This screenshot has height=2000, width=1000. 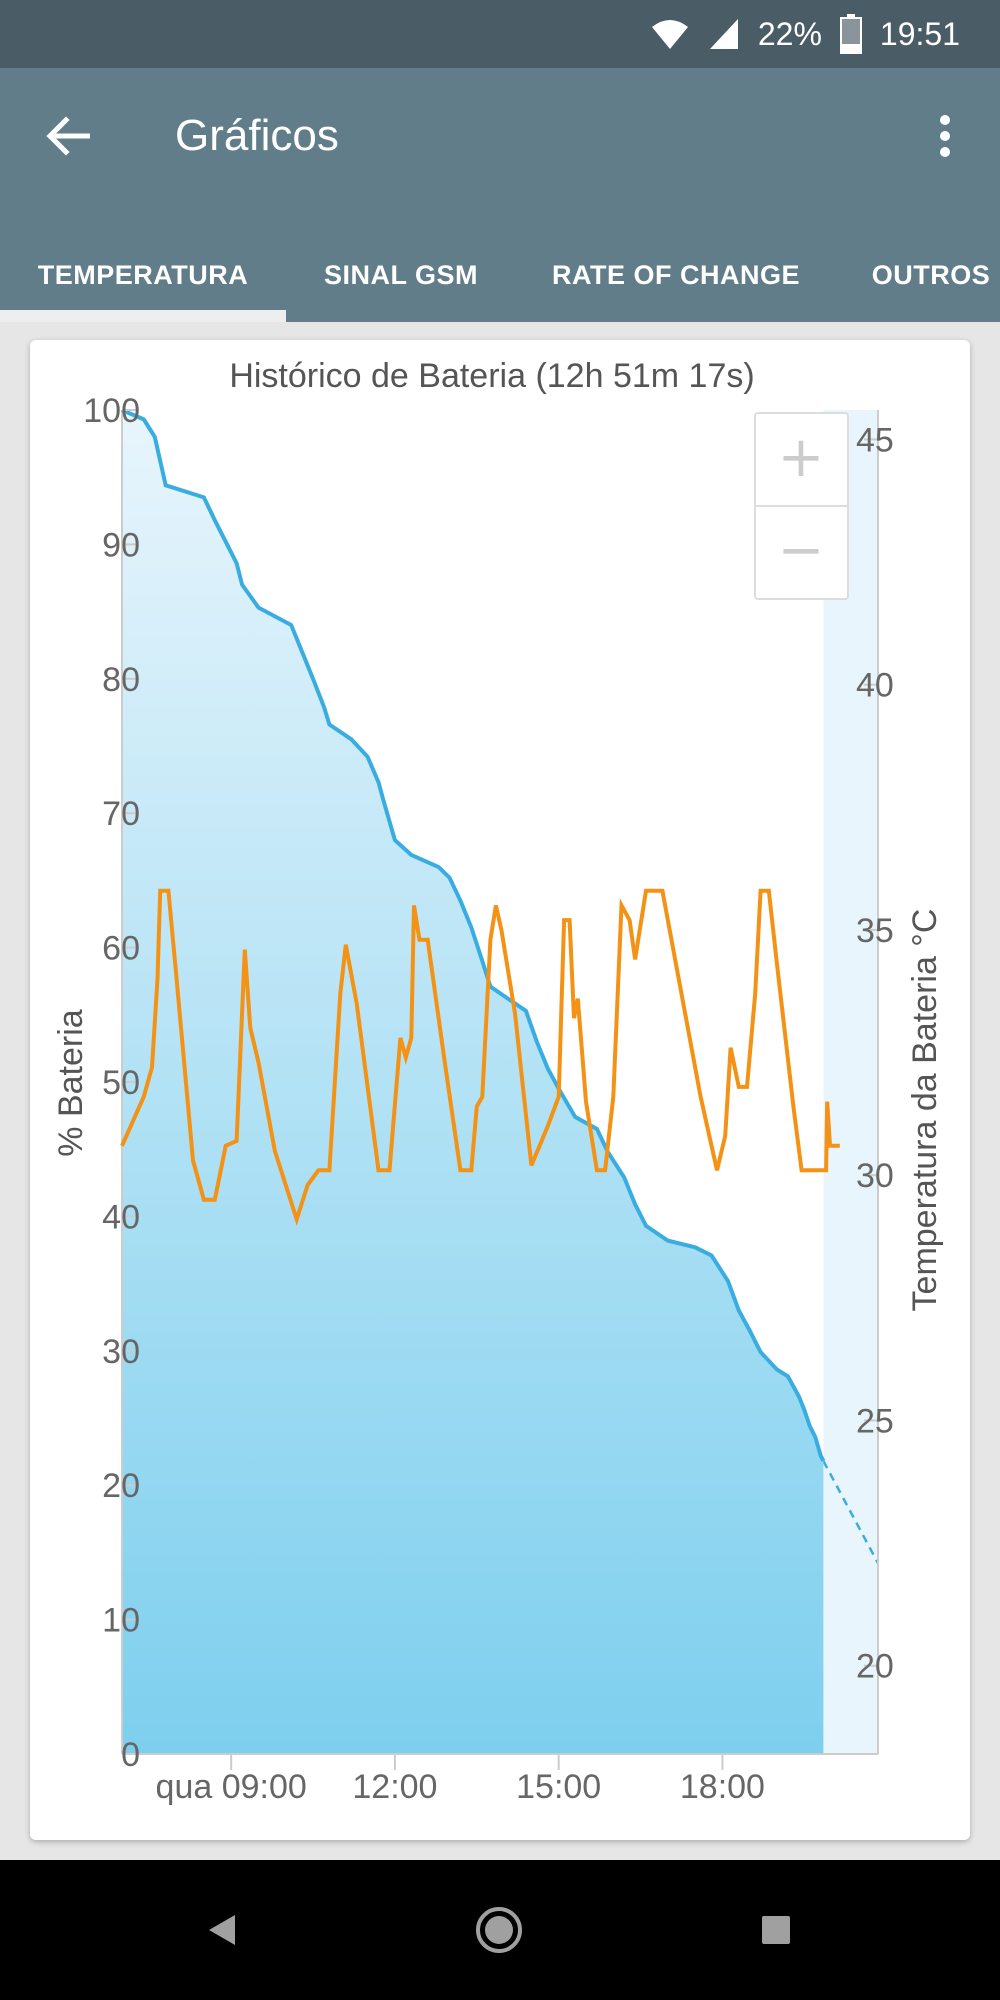 What do you see at coordinates (121, 949) in the screenshot?
I see `y-tick-label: 60` at bounding box center [121, 949].